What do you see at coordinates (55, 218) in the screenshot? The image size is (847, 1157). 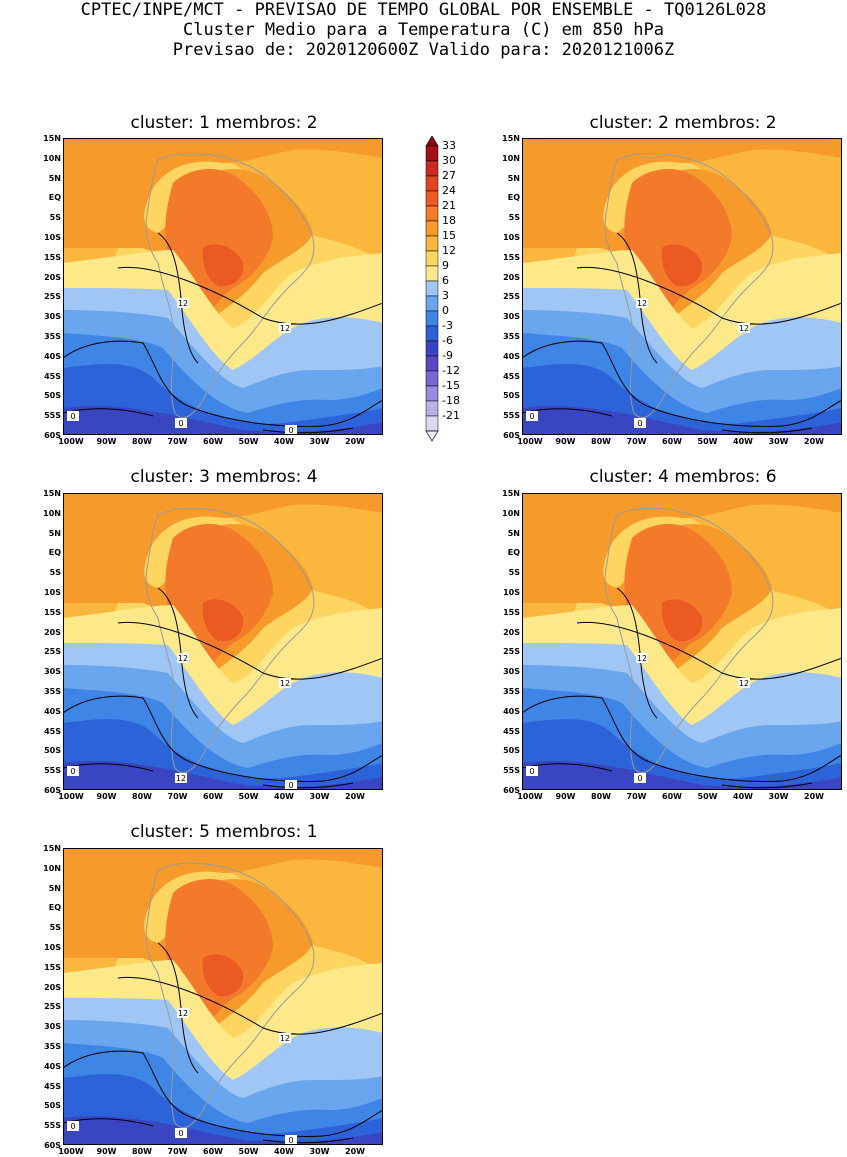 I see `latitude-label: 5S` at bounding box center [55, 218].